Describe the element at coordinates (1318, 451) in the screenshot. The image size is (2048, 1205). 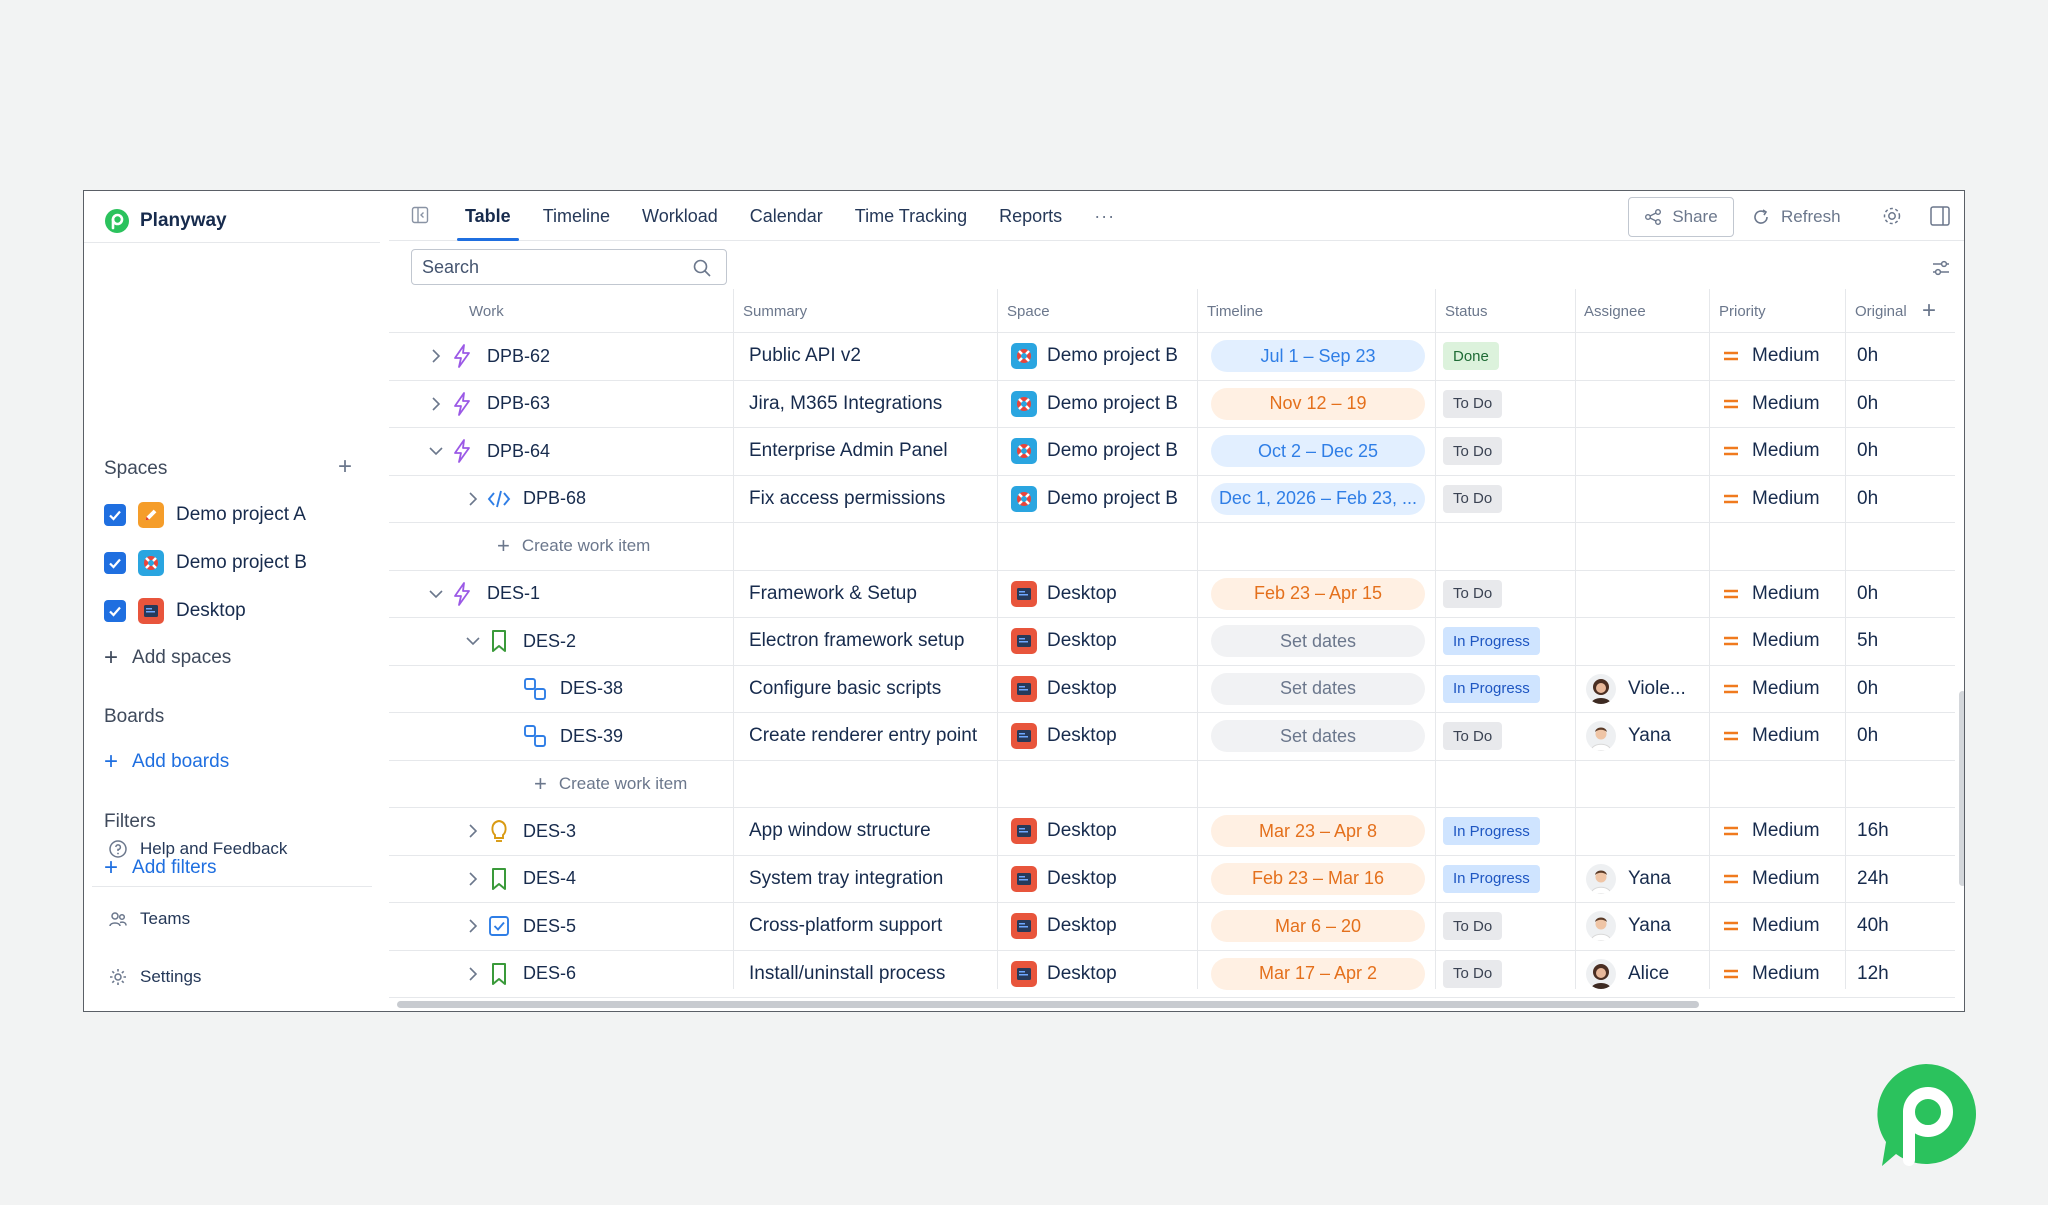
I see `timeline-pill: Oct 2 – Dec 25` at that location.